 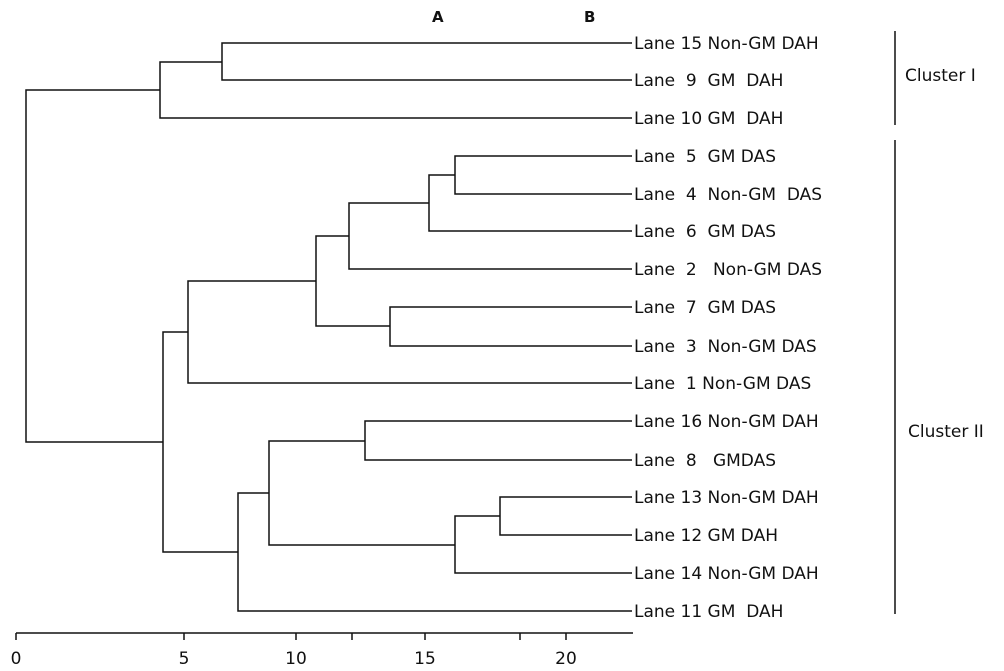 What do you see at coordinates (726, 574) in the screenshot?
I see `leaf-label: Lane 14 Non-GM DAH` at bounding box center [726, 574].